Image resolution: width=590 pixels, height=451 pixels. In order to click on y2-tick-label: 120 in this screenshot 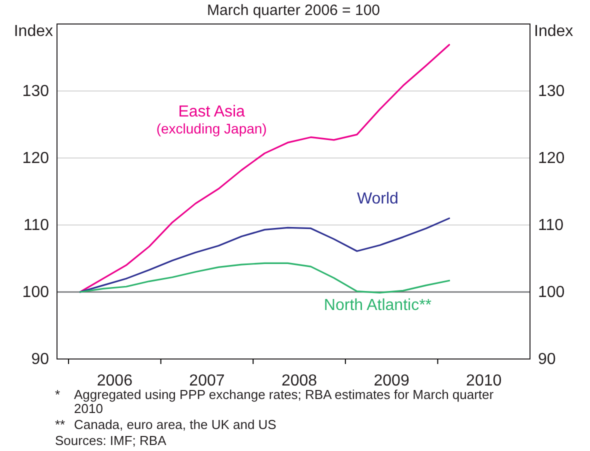, I will do `click(551, 159)`.